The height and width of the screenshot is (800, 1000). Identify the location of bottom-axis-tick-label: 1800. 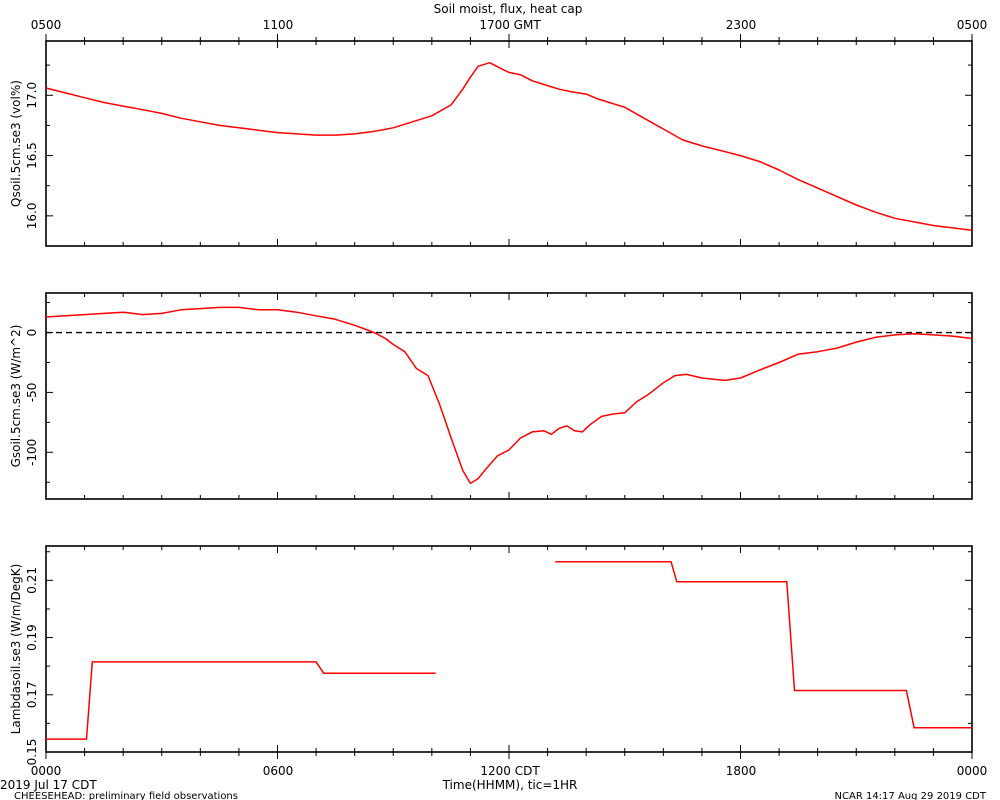
(741, 771).